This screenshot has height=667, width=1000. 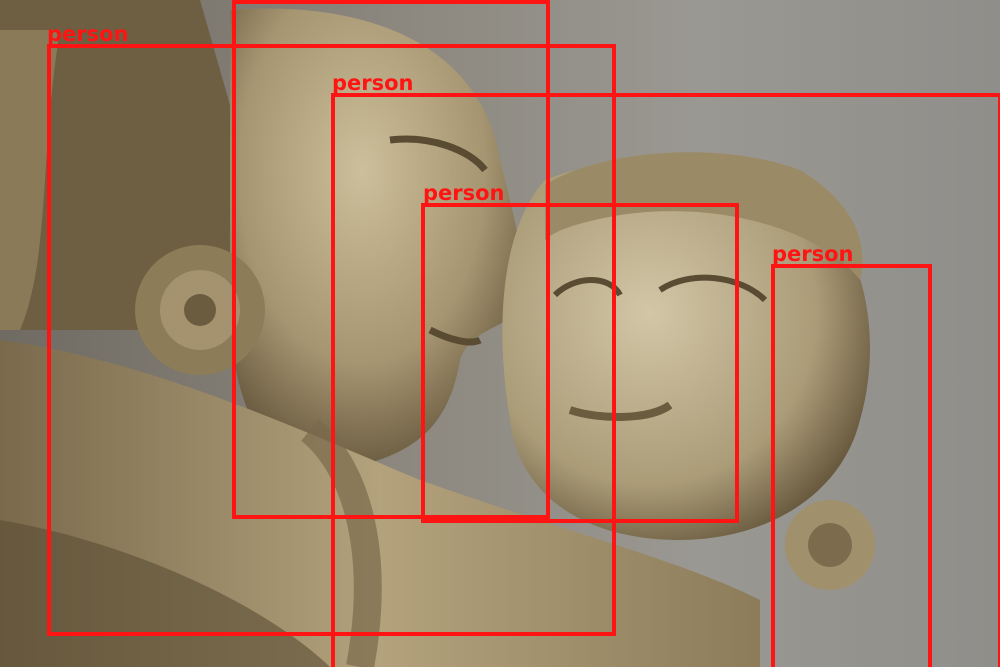 I want to click on detection-label-1: person, so click(x=88, y=34).